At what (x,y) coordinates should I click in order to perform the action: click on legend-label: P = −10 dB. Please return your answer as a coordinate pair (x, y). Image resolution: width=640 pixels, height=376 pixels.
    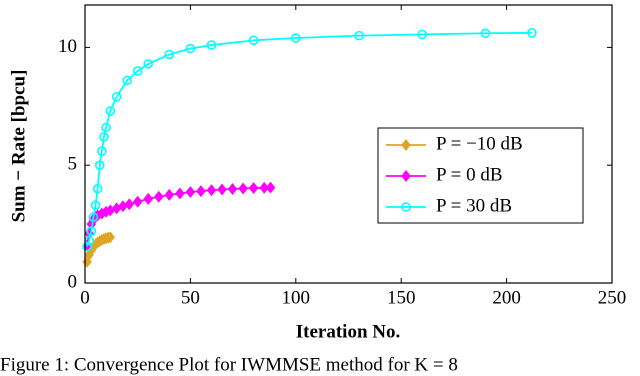
    Looking at the image, I should click on (479, 143).